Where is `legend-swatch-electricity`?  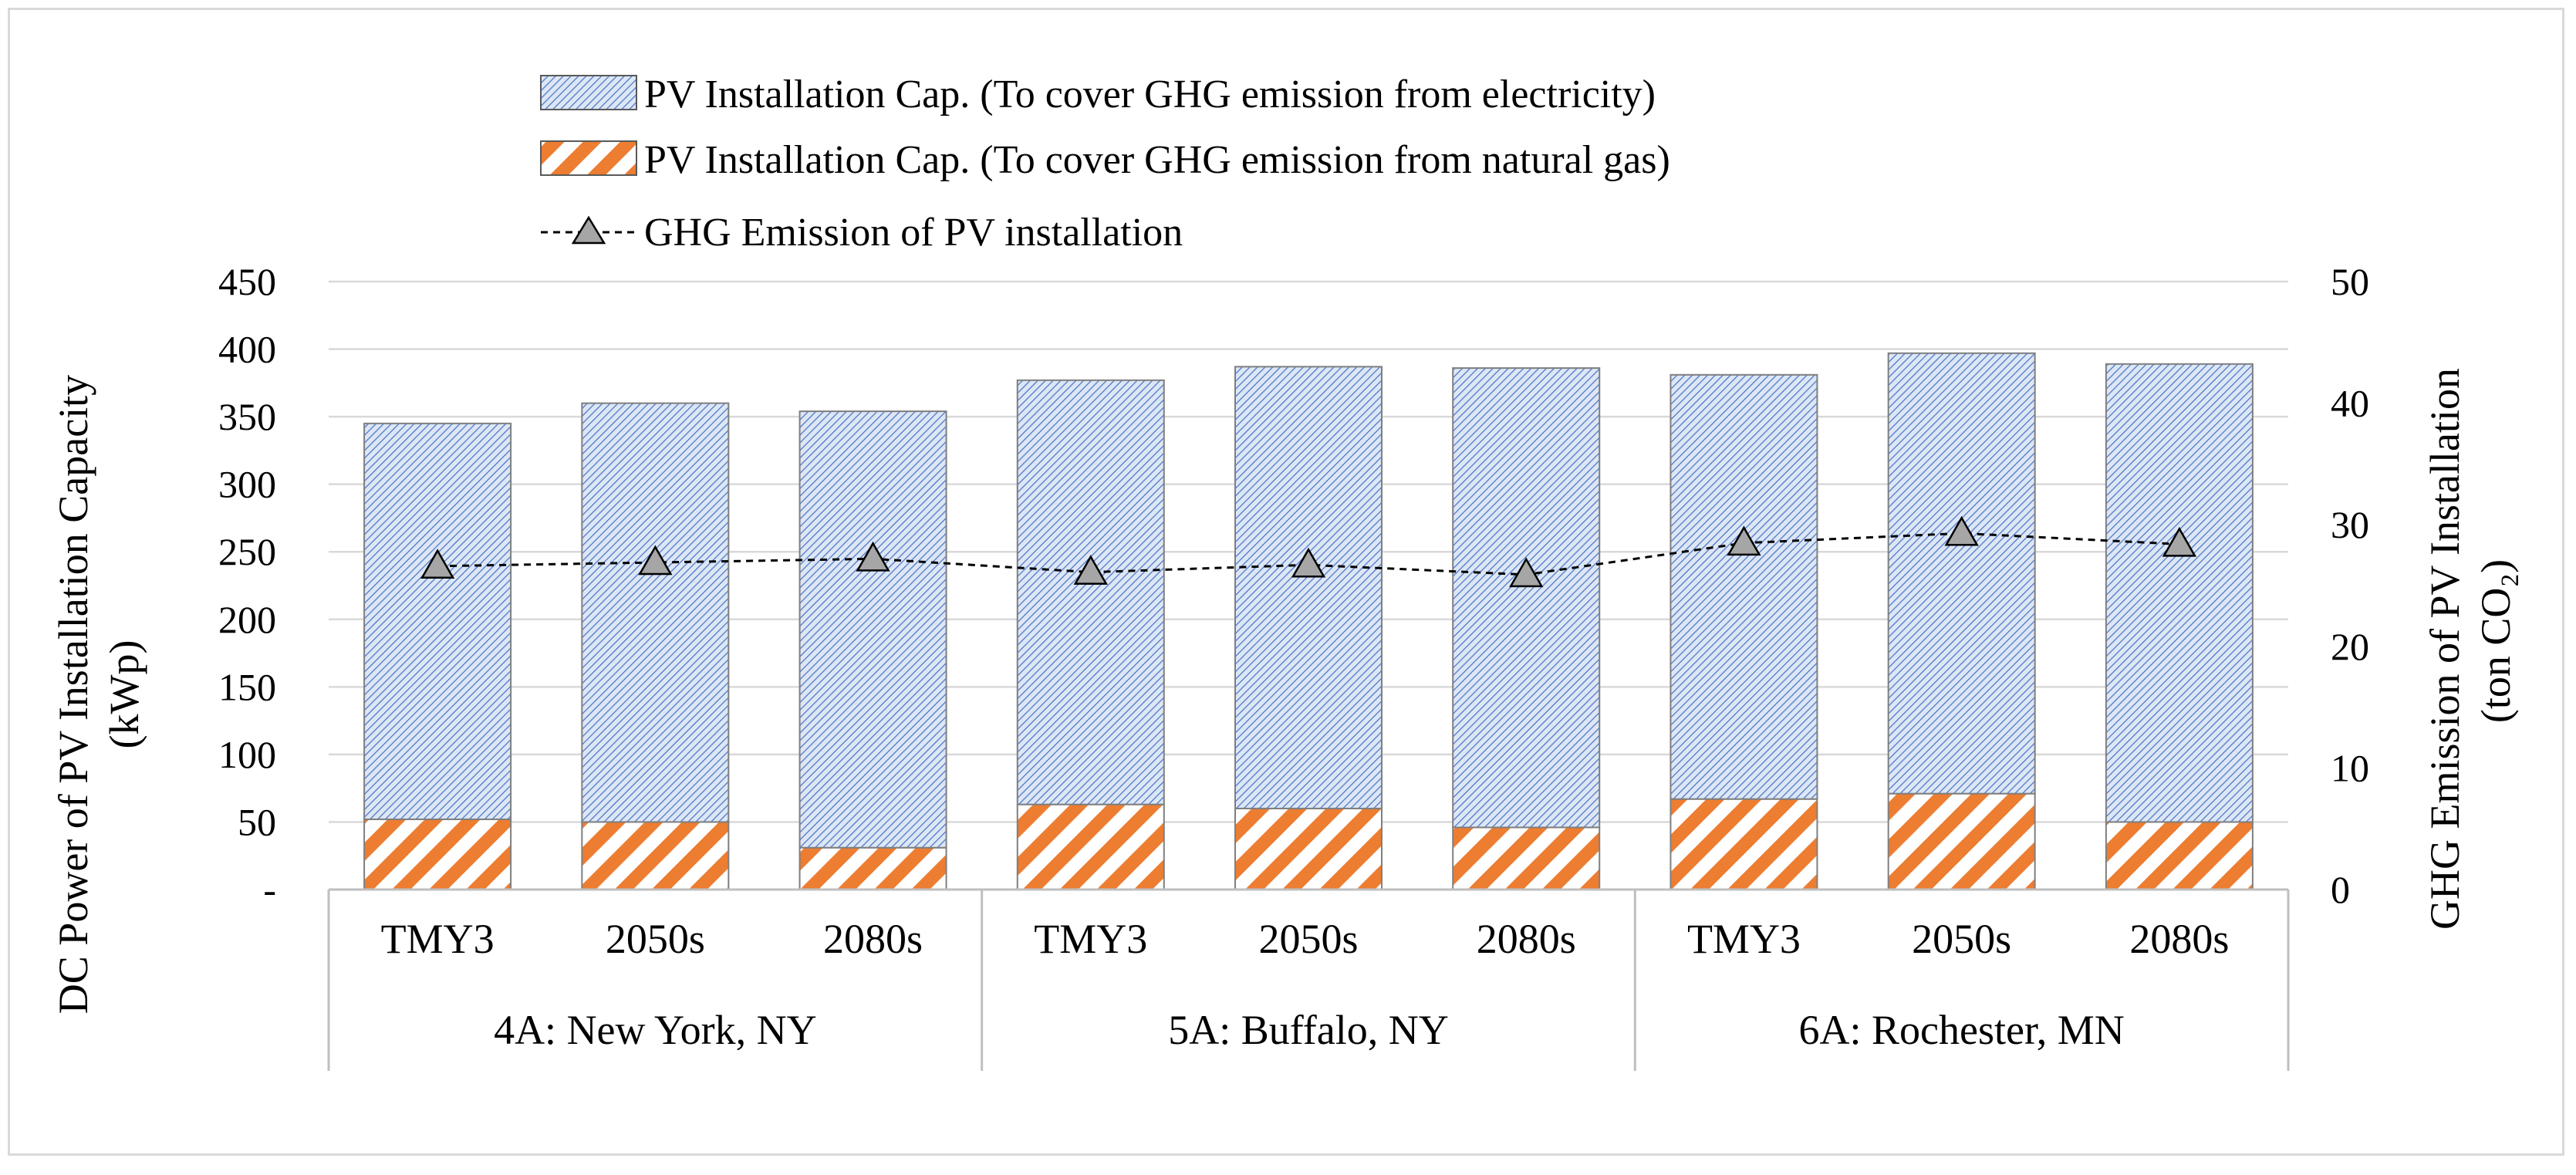 legend-swatch-electricity is located at coordinates (588, 92).